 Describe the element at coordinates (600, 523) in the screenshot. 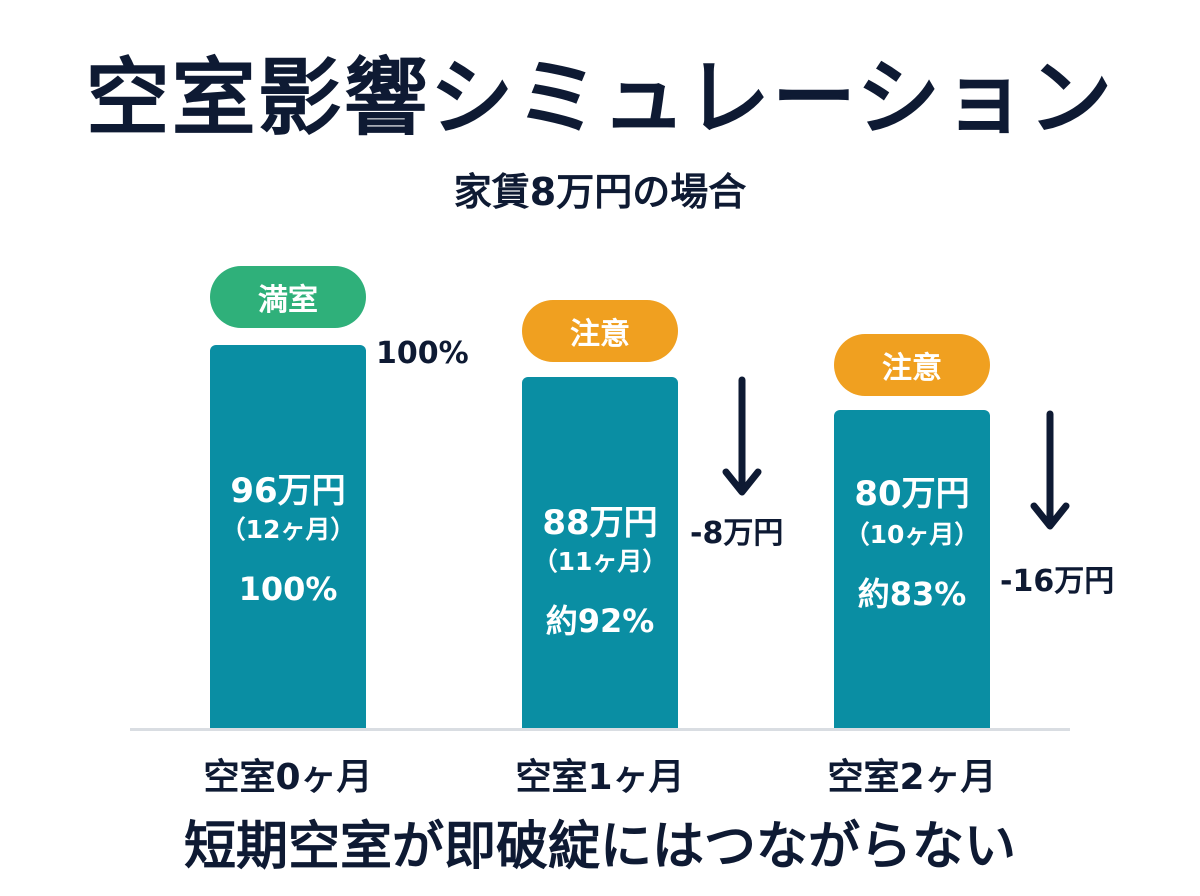

I see `bar-amount: 88万円` at that location.